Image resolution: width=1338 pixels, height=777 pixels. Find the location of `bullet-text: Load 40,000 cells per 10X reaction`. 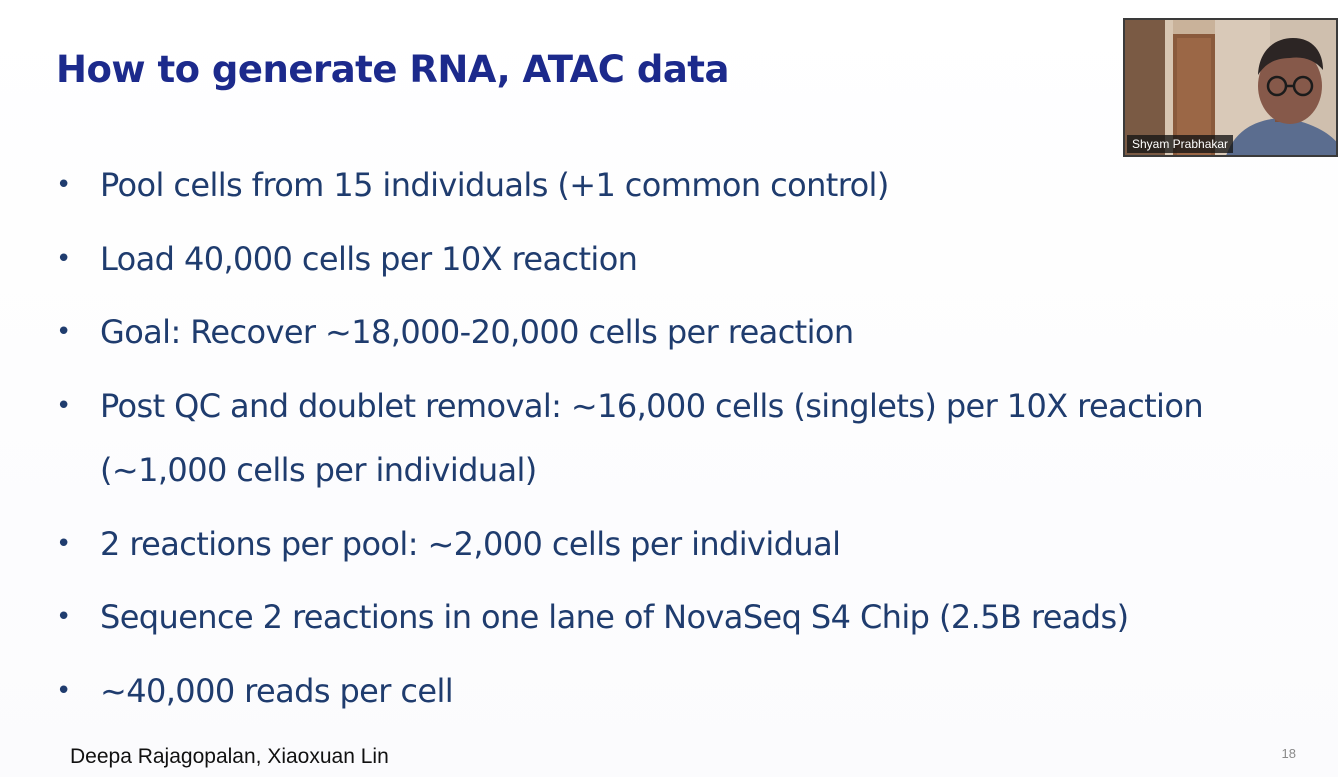

bullet-text: Load 40,000 cells per 10X reaction is located at coordinates (369, 259).